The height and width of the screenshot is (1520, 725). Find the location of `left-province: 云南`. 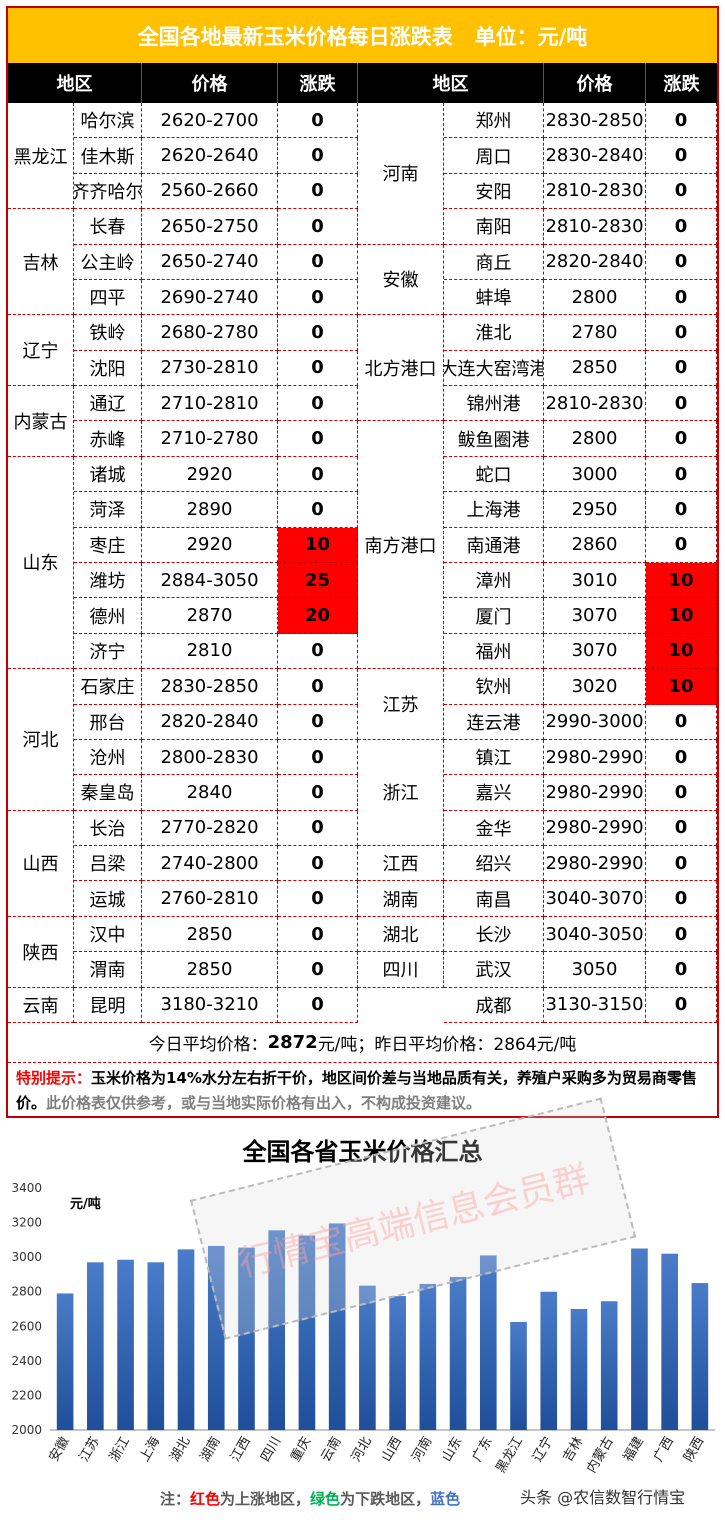

left-province: 云南 is located at coordinates (41, 1005).